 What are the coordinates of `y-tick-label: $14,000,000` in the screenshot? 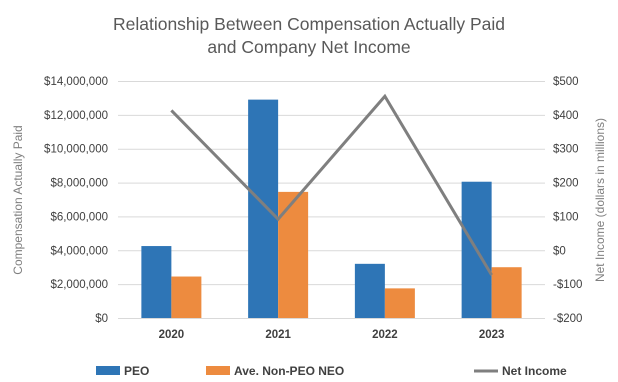 It's located at (76, 82).